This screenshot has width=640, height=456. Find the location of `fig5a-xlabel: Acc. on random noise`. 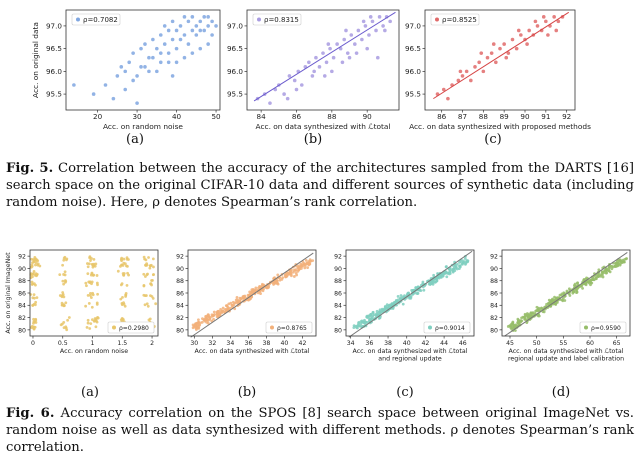

fig5a-xlabel: Acc. on random noise is located at coordinates (143, 126).